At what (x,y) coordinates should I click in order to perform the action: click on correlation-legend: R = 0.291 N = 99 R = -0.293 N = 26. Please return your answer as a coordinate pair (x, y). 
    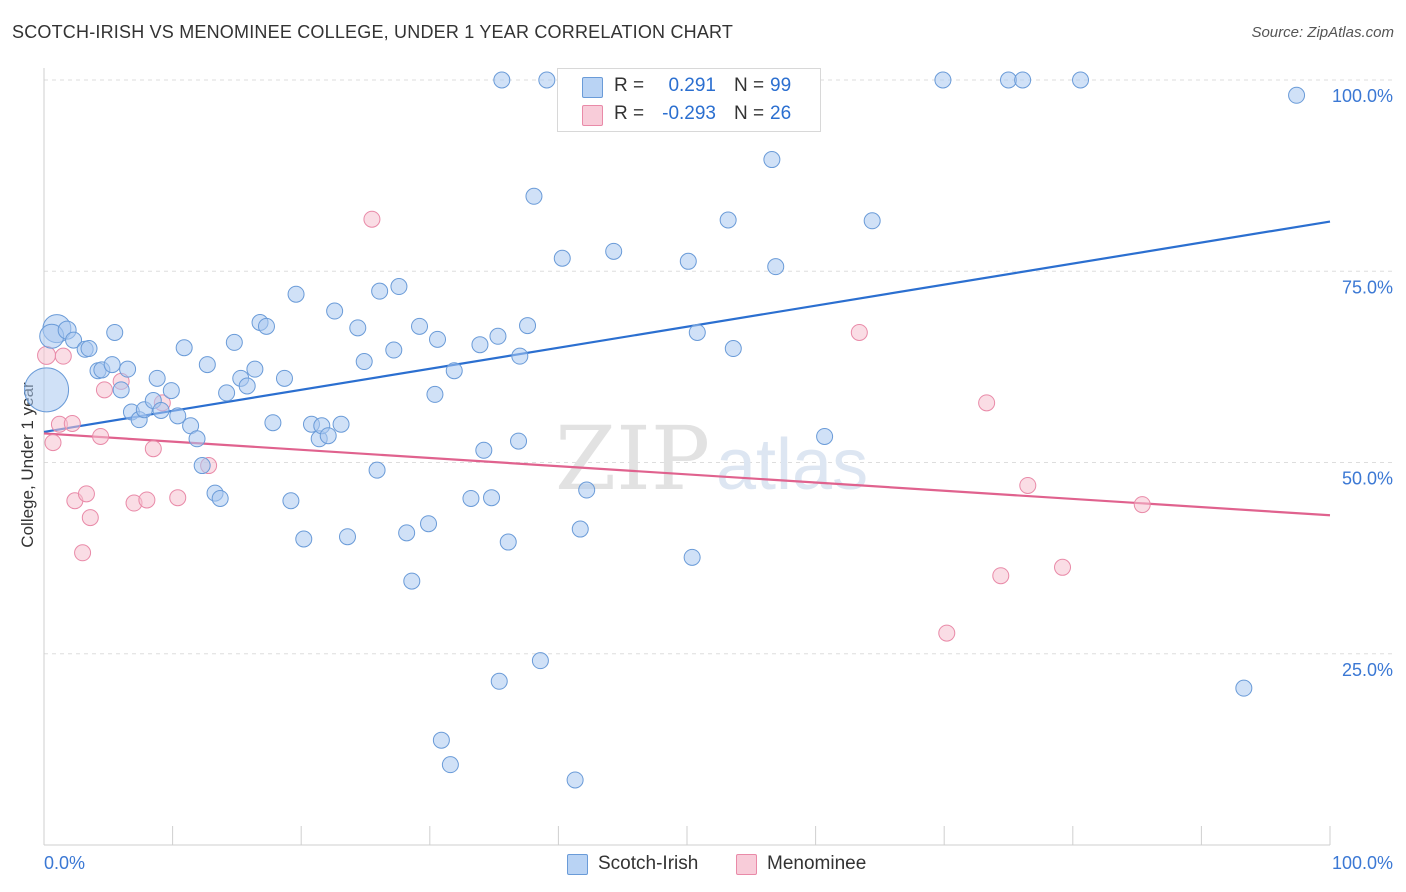
    Looking at the image, I should click on (689, 100).